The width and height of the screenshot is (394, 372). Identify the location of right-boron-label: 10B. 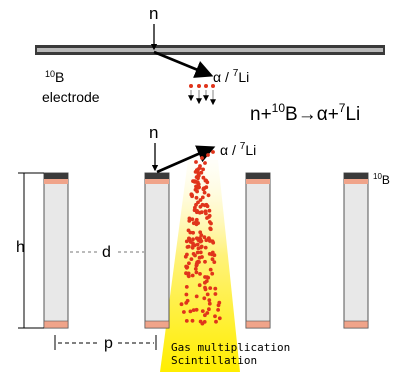
(381, 179).